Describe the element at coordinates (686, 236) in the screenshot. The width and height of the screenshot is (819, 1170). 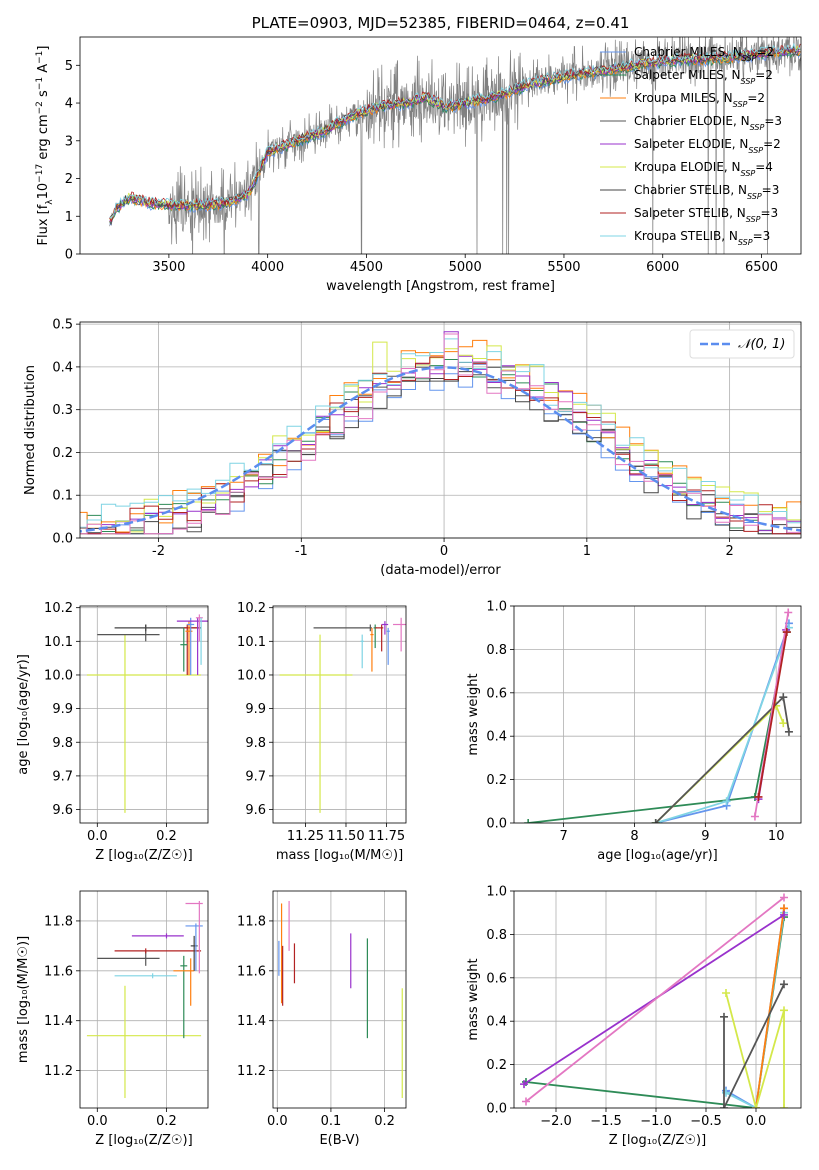
I see `legend-label-part: Kroupa STELIB, N` at that location.